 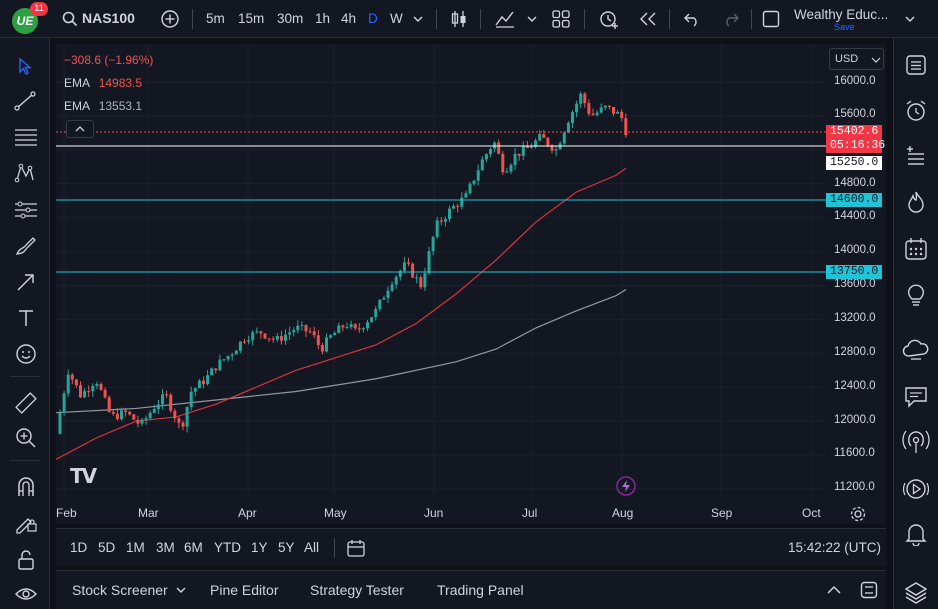 I want to click on chevron-up-icon, so click(x=834, y=590).